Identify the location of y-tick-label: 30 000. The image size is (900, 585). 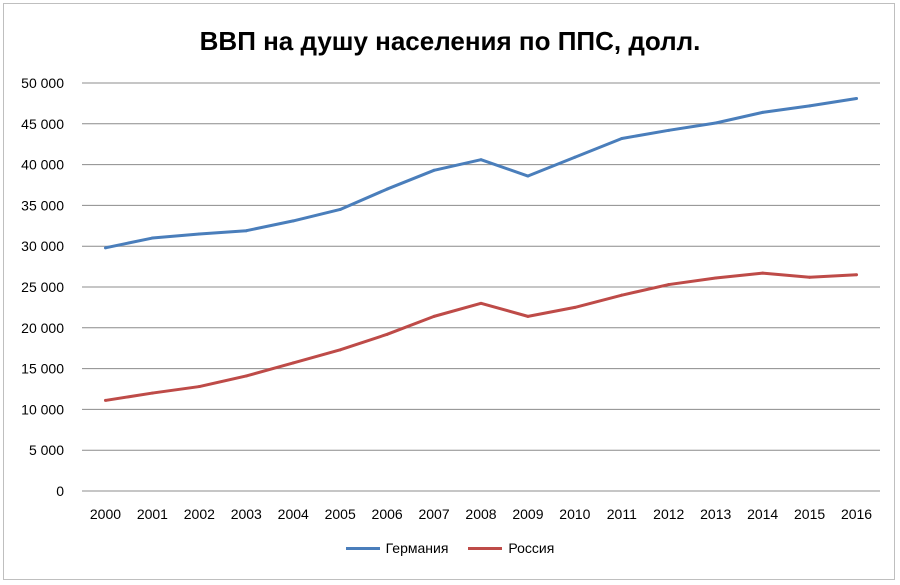
(42, 246).